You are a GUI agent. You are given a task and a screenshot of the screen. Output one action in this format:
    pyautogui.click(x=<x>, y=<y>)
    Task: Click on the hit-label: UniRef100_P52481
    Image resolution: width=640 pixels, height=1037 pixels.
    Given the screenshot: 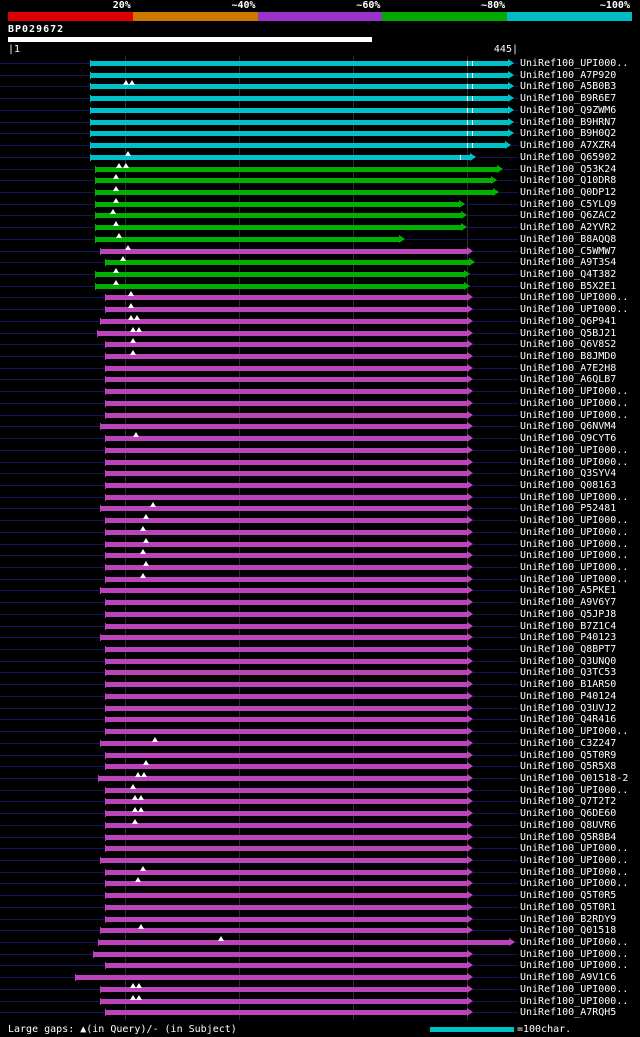 What is the action you would take?
    pyautogui.click(x=568, y=509)
    